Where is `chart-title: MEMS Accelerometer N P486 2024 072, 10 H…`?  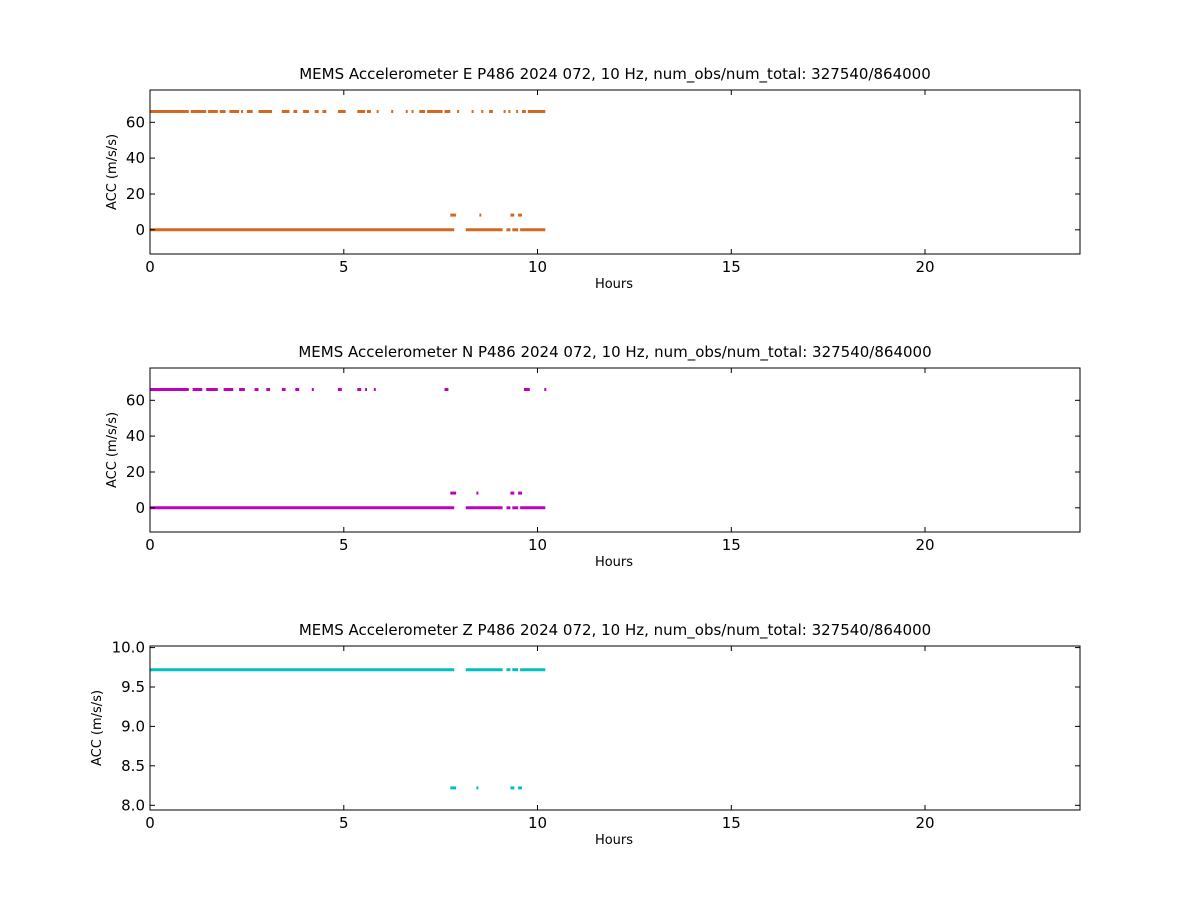 chart-title: MEMS Accelerometer N P486 2024 072, 10 H… is located at coordinates (614, 352).